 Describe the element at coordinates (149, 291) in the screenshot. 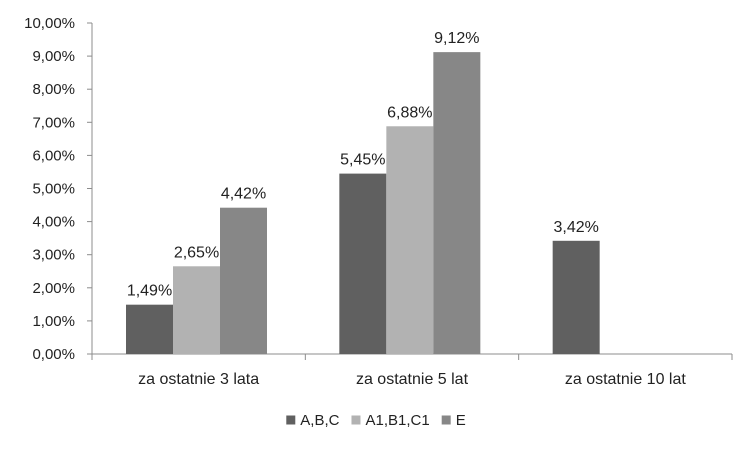

I see `data-label: 1,49%` at that location.